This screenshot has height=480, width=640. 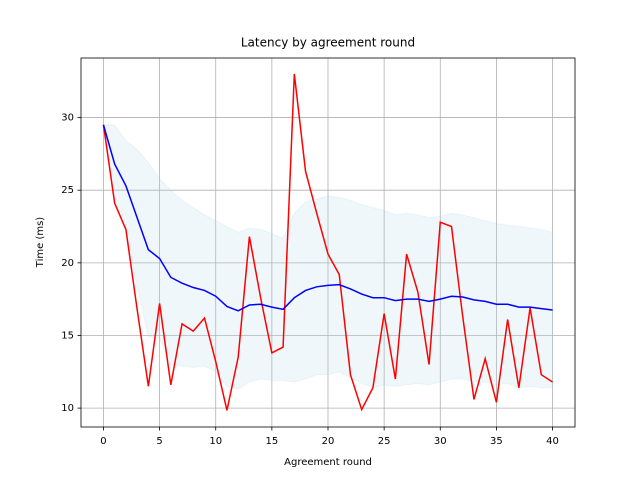 What do you see at coordinates (67, 190) in the screenshot?
I see `y-tick-label: 25` at bounding box center [67, 190].